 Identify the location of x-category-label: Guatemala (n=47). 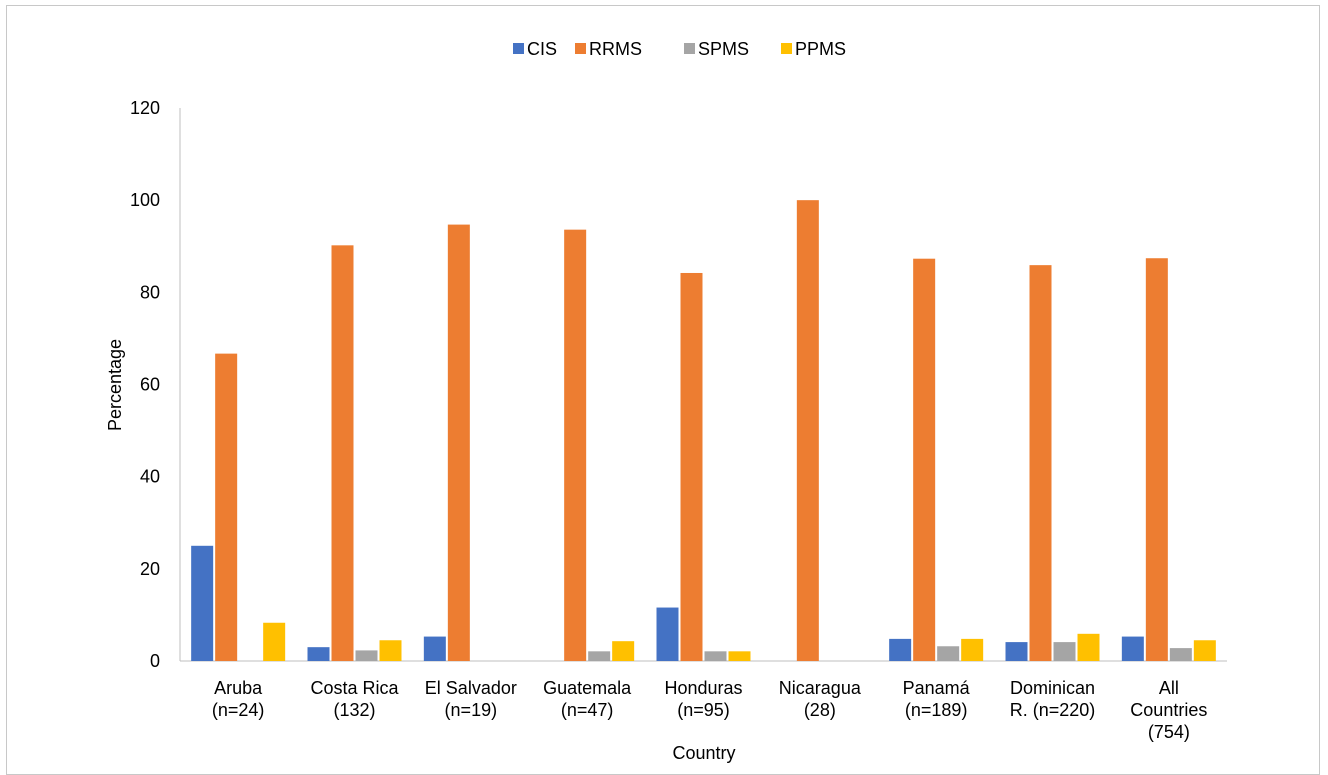
(587, 699).